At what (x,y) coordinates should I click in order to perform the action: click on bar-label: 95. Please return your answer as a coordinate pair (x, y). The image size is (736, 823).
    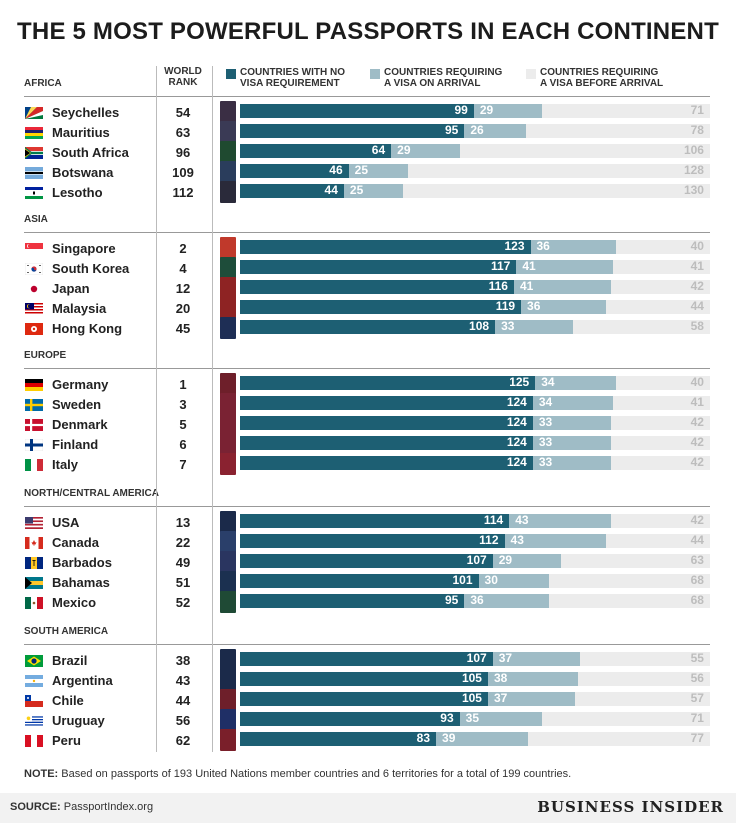
    Looking at the image, I should click on (452, 129).